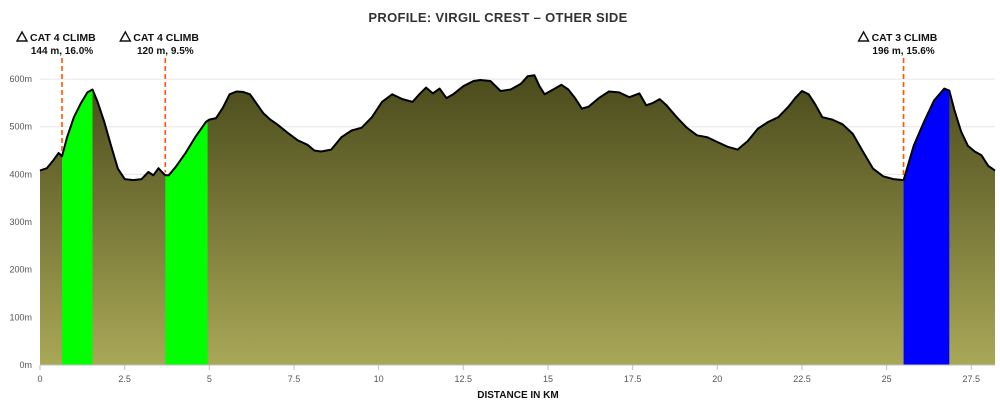 The image size is (1000, 400). I want to click on y-tick-label: 300m, so click(20, 222).